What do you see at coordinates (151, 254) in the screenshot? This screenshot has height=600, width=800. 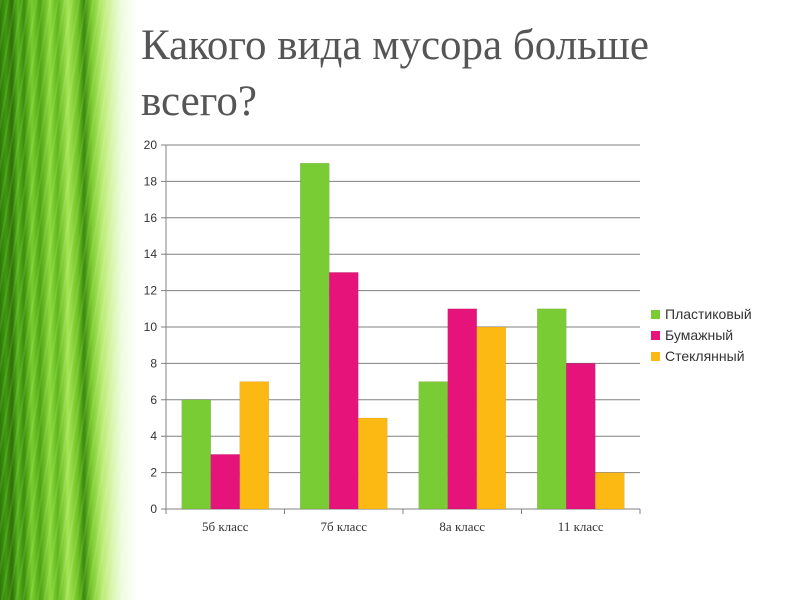 I see `y-tick-label: 14` at bounding box center [151, 254].